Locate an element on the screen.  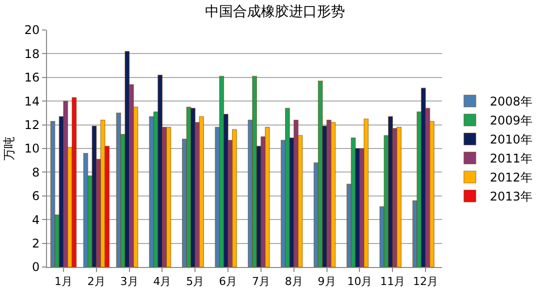
y-tick-label: 20 is located at coordinates (32, 30).